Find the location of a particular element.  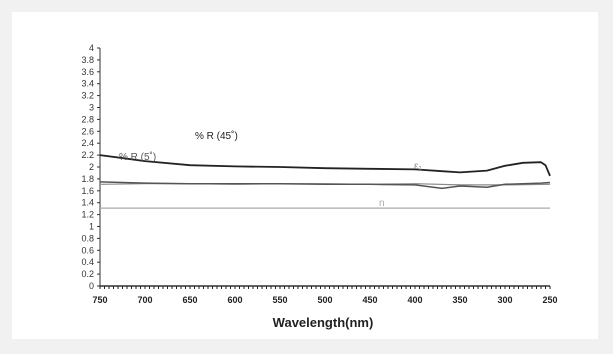

x-tick-label: 700 is located at coordinates (144, 300).